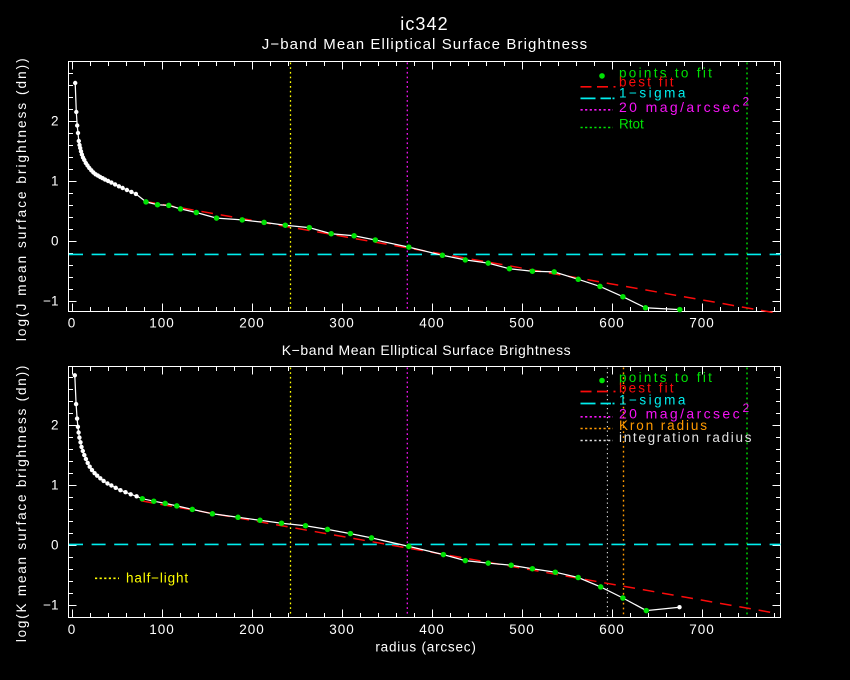  I want to click on svg-text: ic342, so click(424, 24).